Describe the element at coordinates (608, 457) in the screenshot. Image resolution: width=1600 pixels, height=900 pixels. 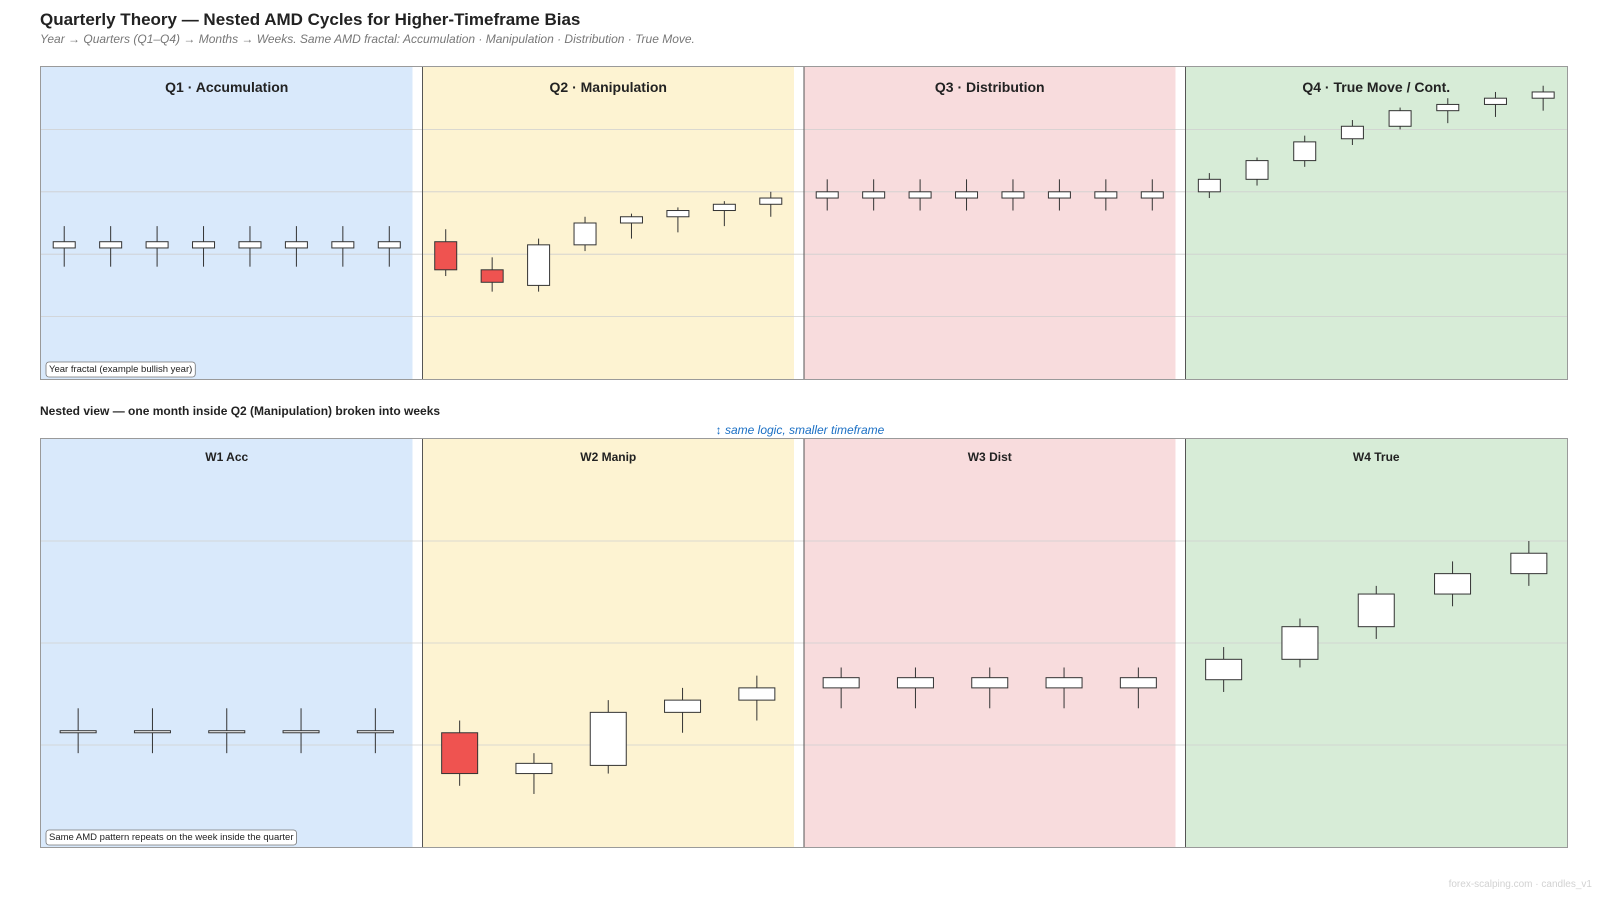
I see `phase-label: W2 Manip` at that location.